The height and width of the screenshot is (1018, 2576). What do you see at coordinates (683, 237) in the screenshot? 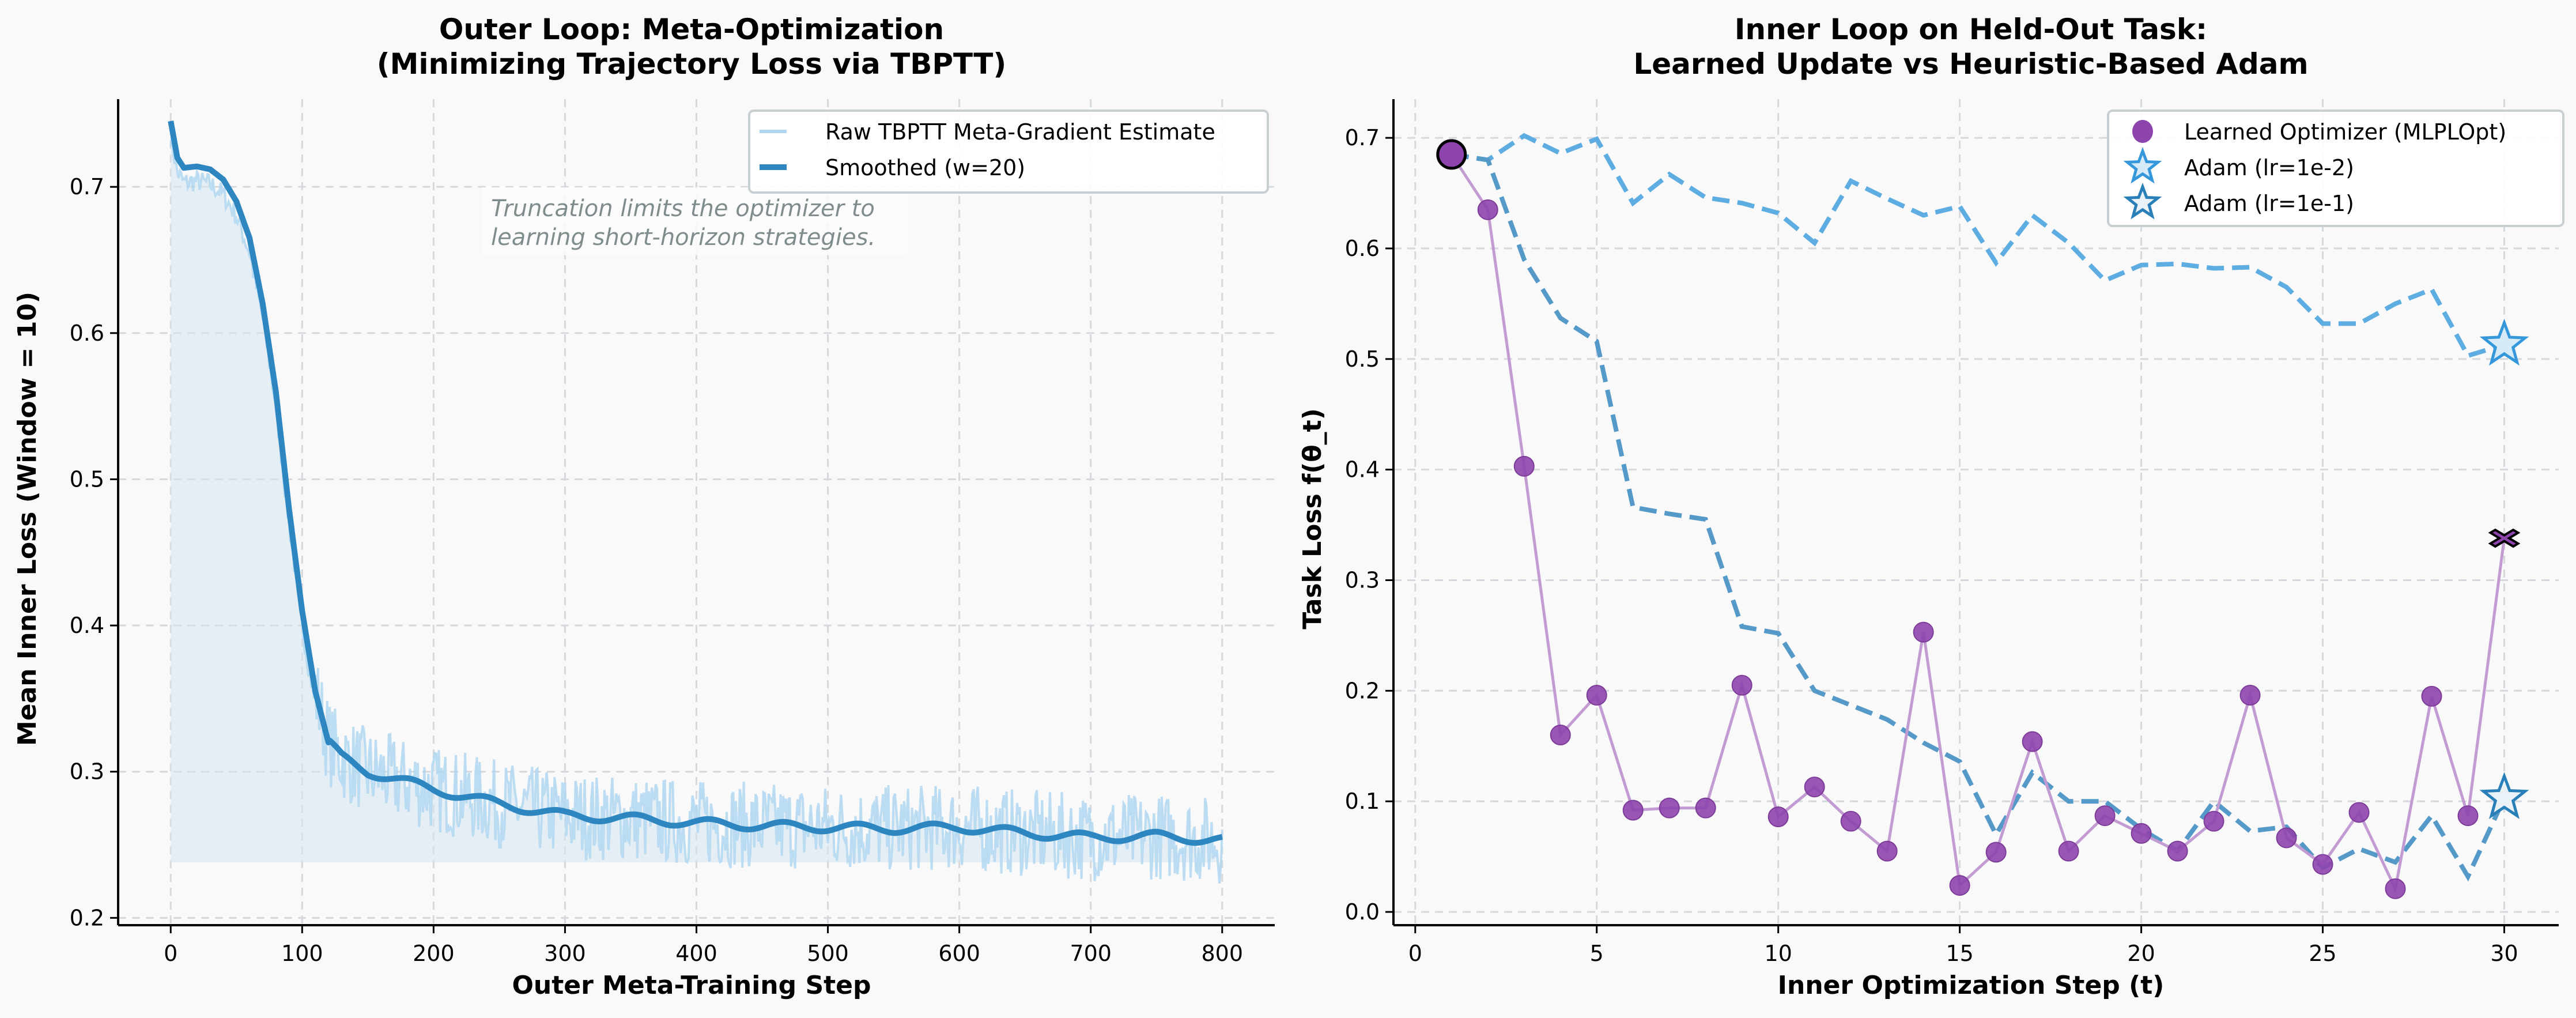
I see `annotation-line2: learning short-horizon strategies.` at bounding box center [683, 237].